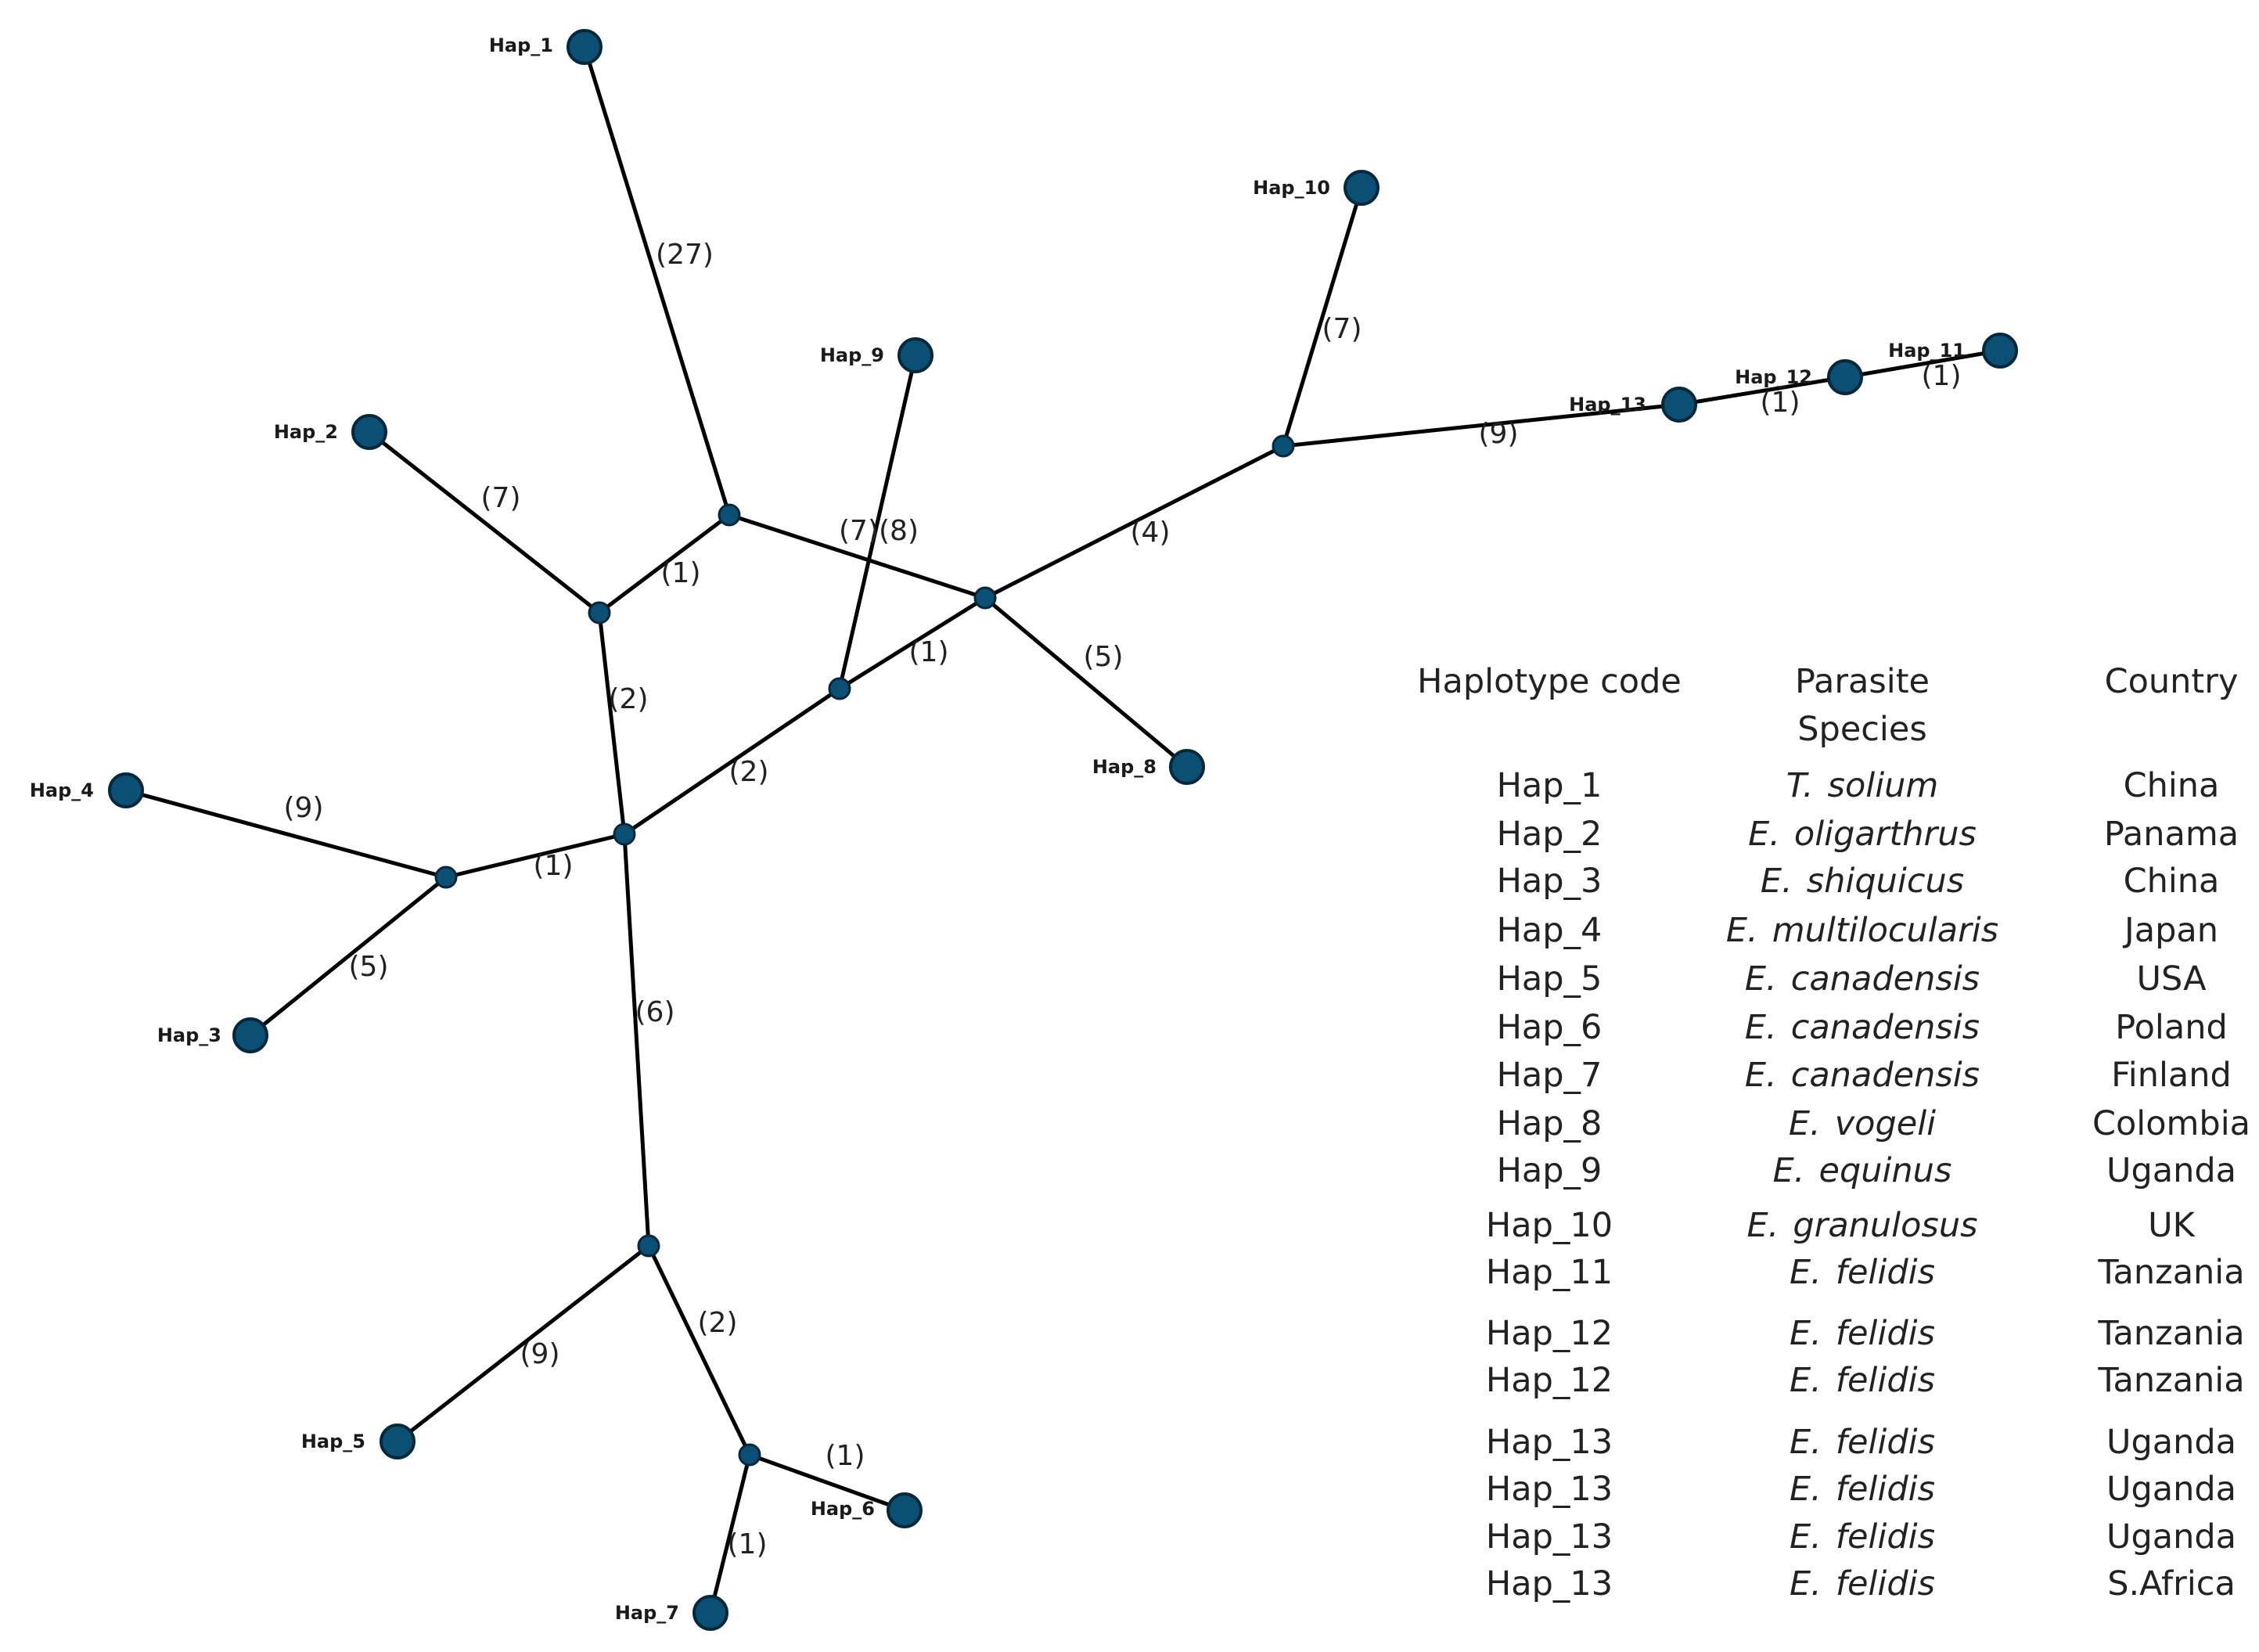  I want to click on edge-hap10-mF, so click(1322, 317).